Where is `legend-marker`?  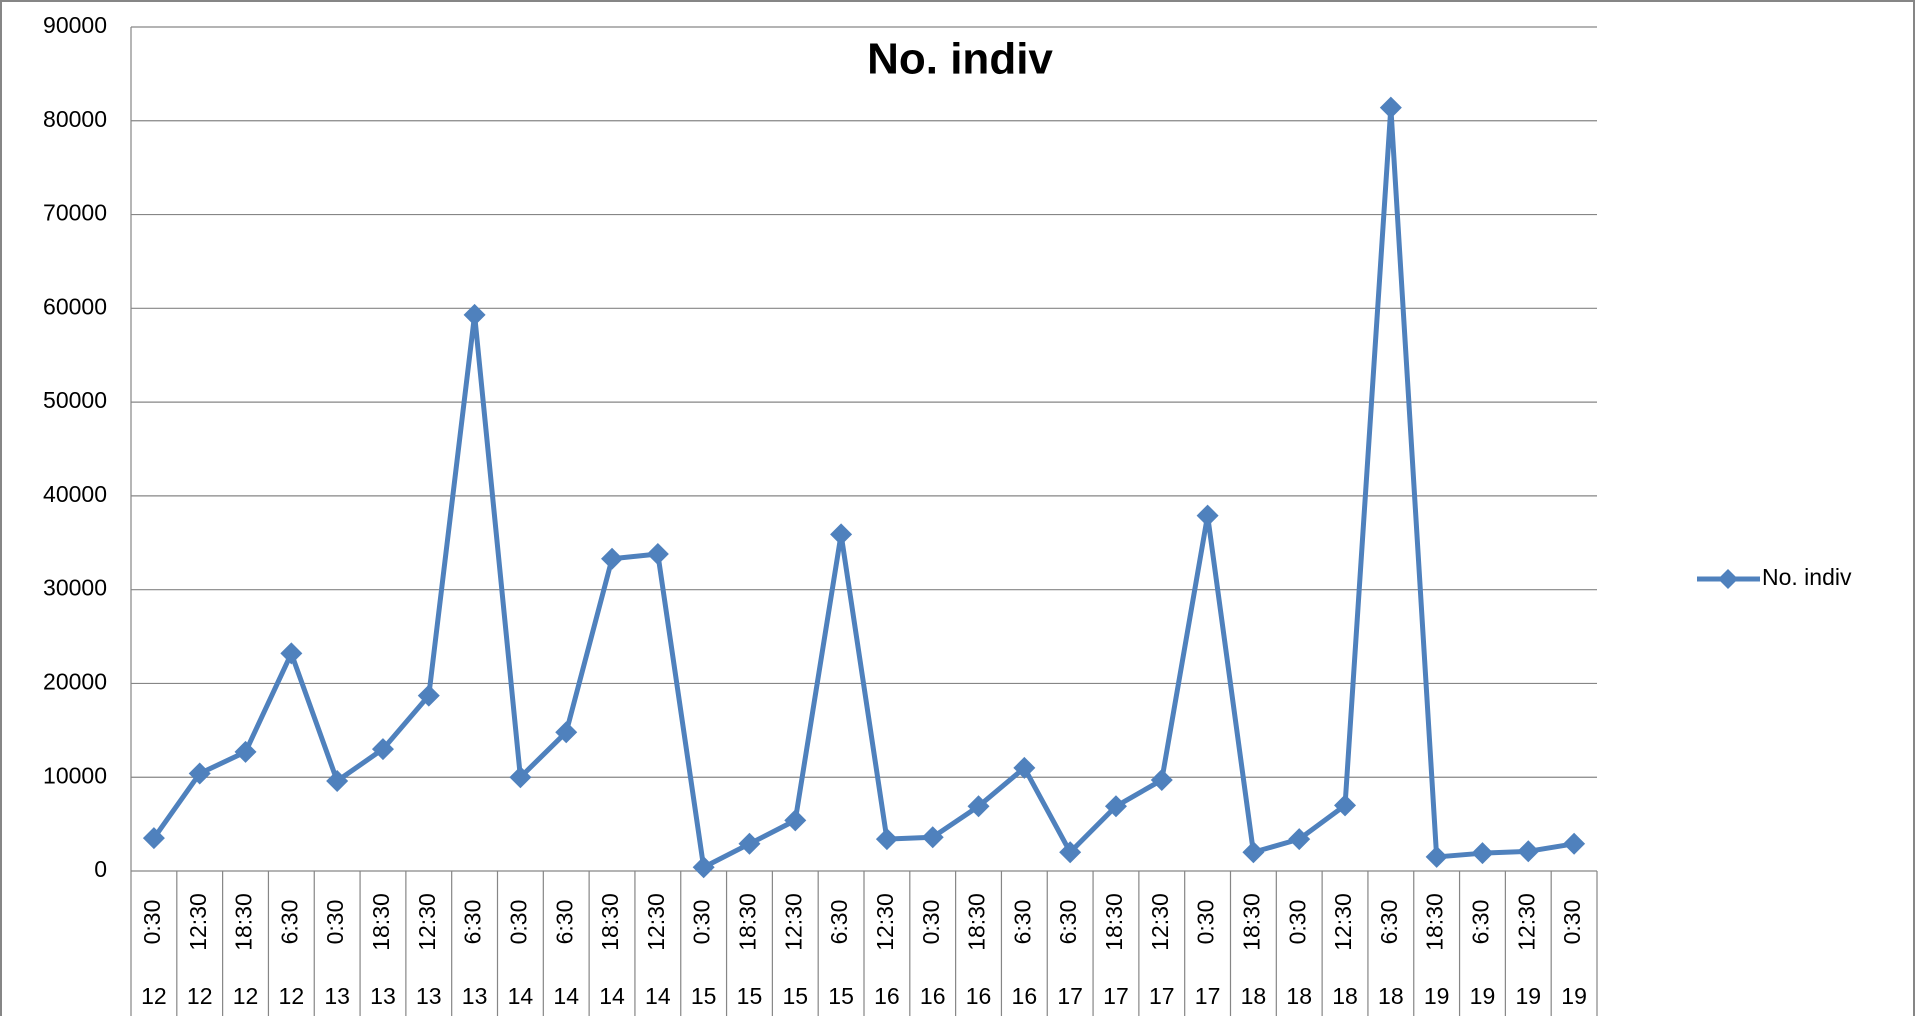
legend-marker is located at coordinates (1728, 579).